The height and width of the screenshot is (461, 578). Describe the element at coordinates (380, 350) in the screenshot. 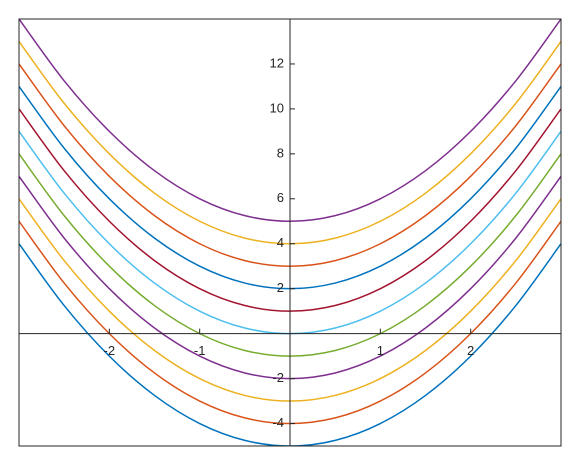

I see `x-tick-label: 1` at that location.